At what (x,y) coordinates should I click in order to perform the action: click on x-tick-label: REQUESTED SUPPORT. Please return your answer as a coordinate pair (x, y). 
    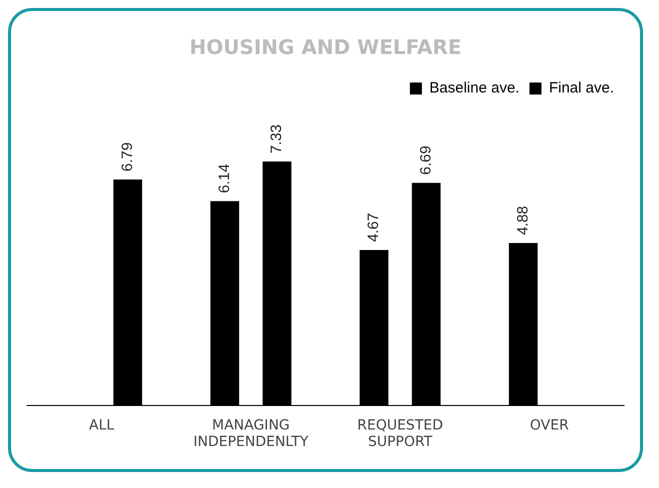
    Looking at the image, I should click on (400, 433).